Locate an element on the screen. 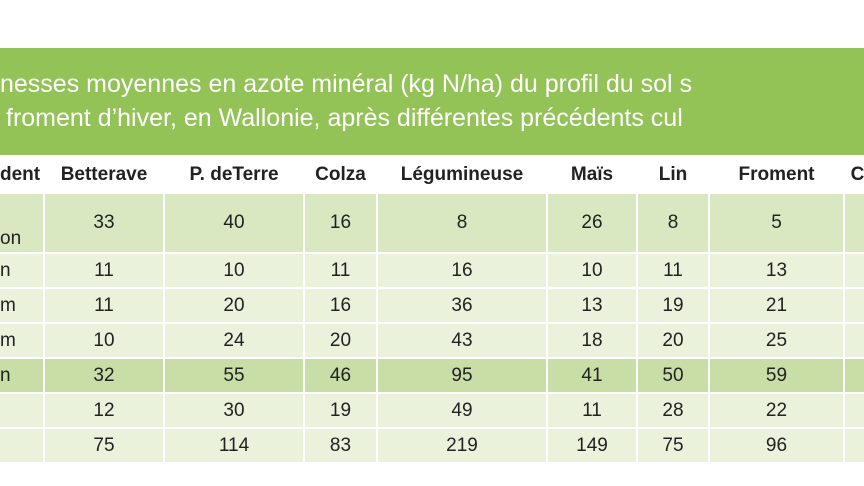 The height and width of the screenshot is (486, 864). table-row: m 10 24 20 43 18 20 25 is located at coordinates (432, 340).